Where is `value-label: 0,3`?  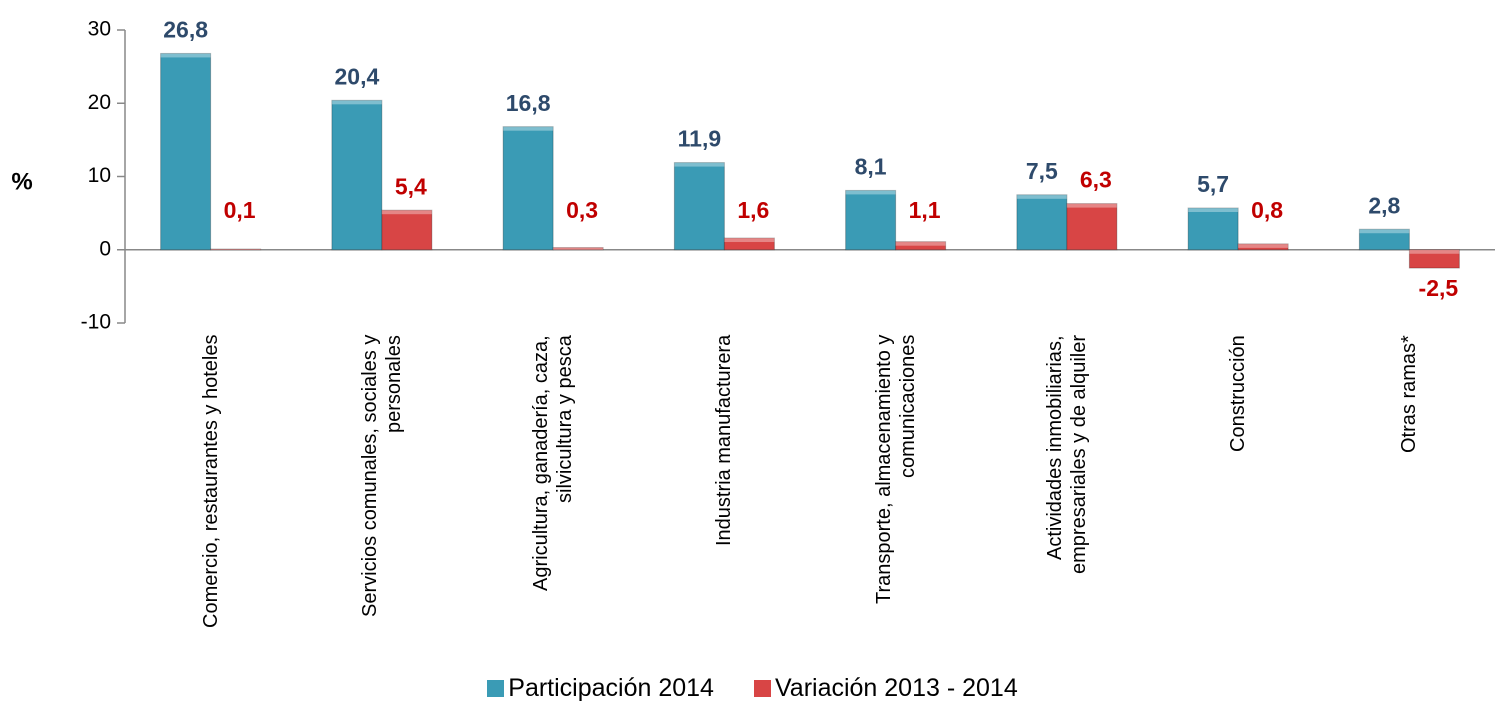 value-label: 0,3 is located at coordinates (582, 210).